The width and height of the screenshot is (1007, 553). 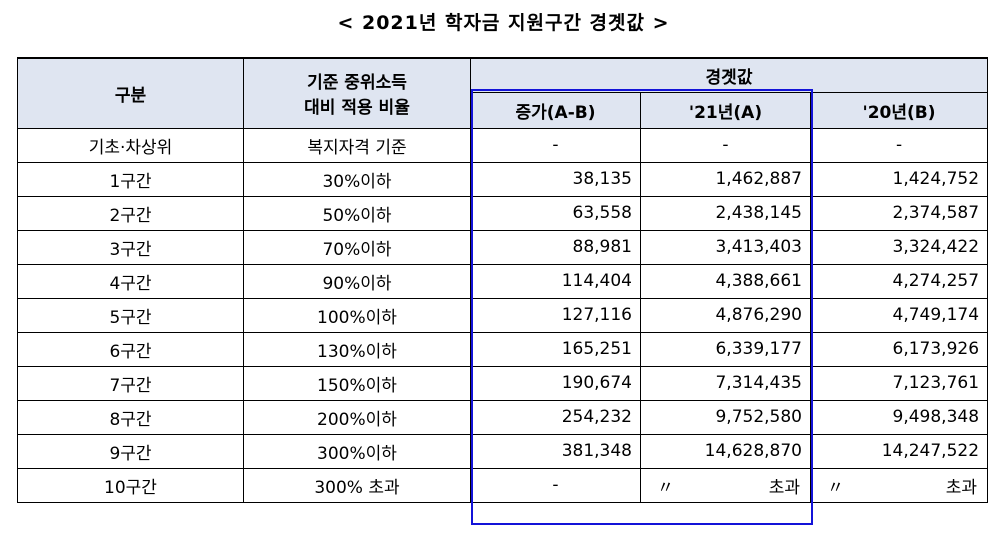 I want to click on row-2021: 4,388,661, so click(x=725, y=281).